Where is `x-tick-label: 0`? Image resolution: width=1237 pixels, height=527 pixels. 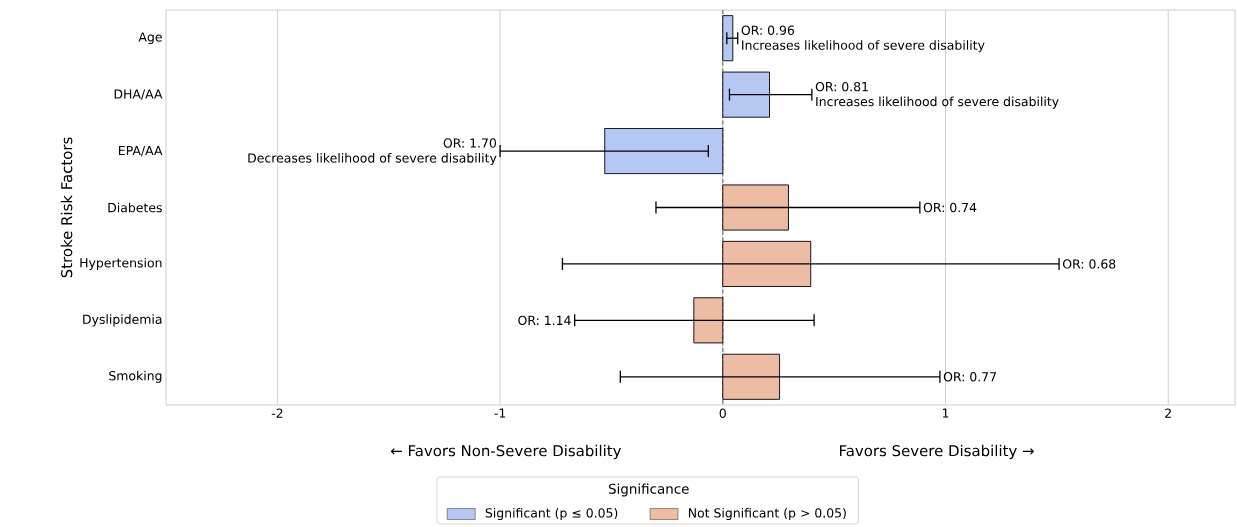 x-tick-label: 0 is located at coordinates (722, 413).